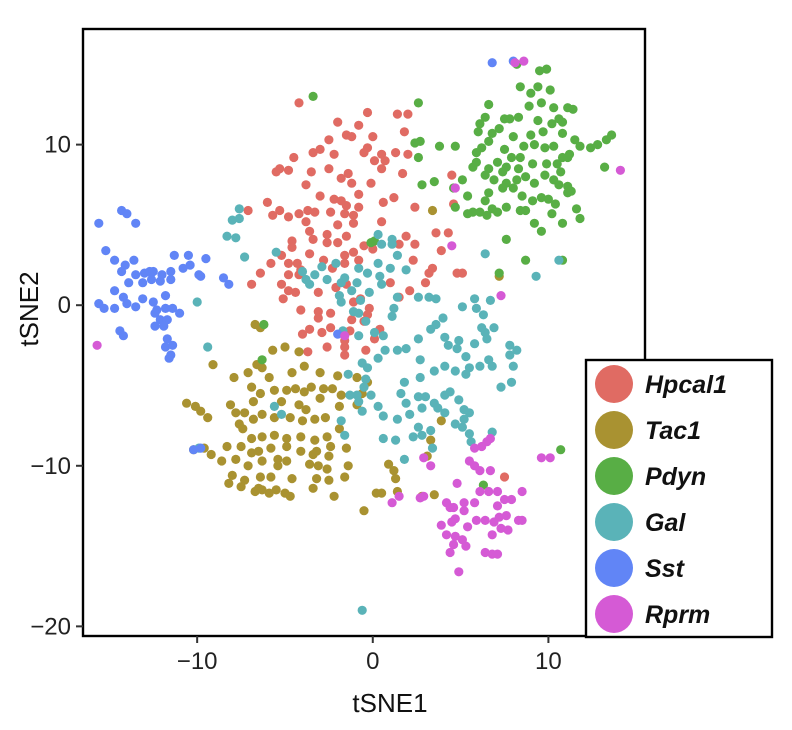  Describe the element at coordinates (29, 308) in the screenshot. I see `y-axis-title: tSNE2` at that location.